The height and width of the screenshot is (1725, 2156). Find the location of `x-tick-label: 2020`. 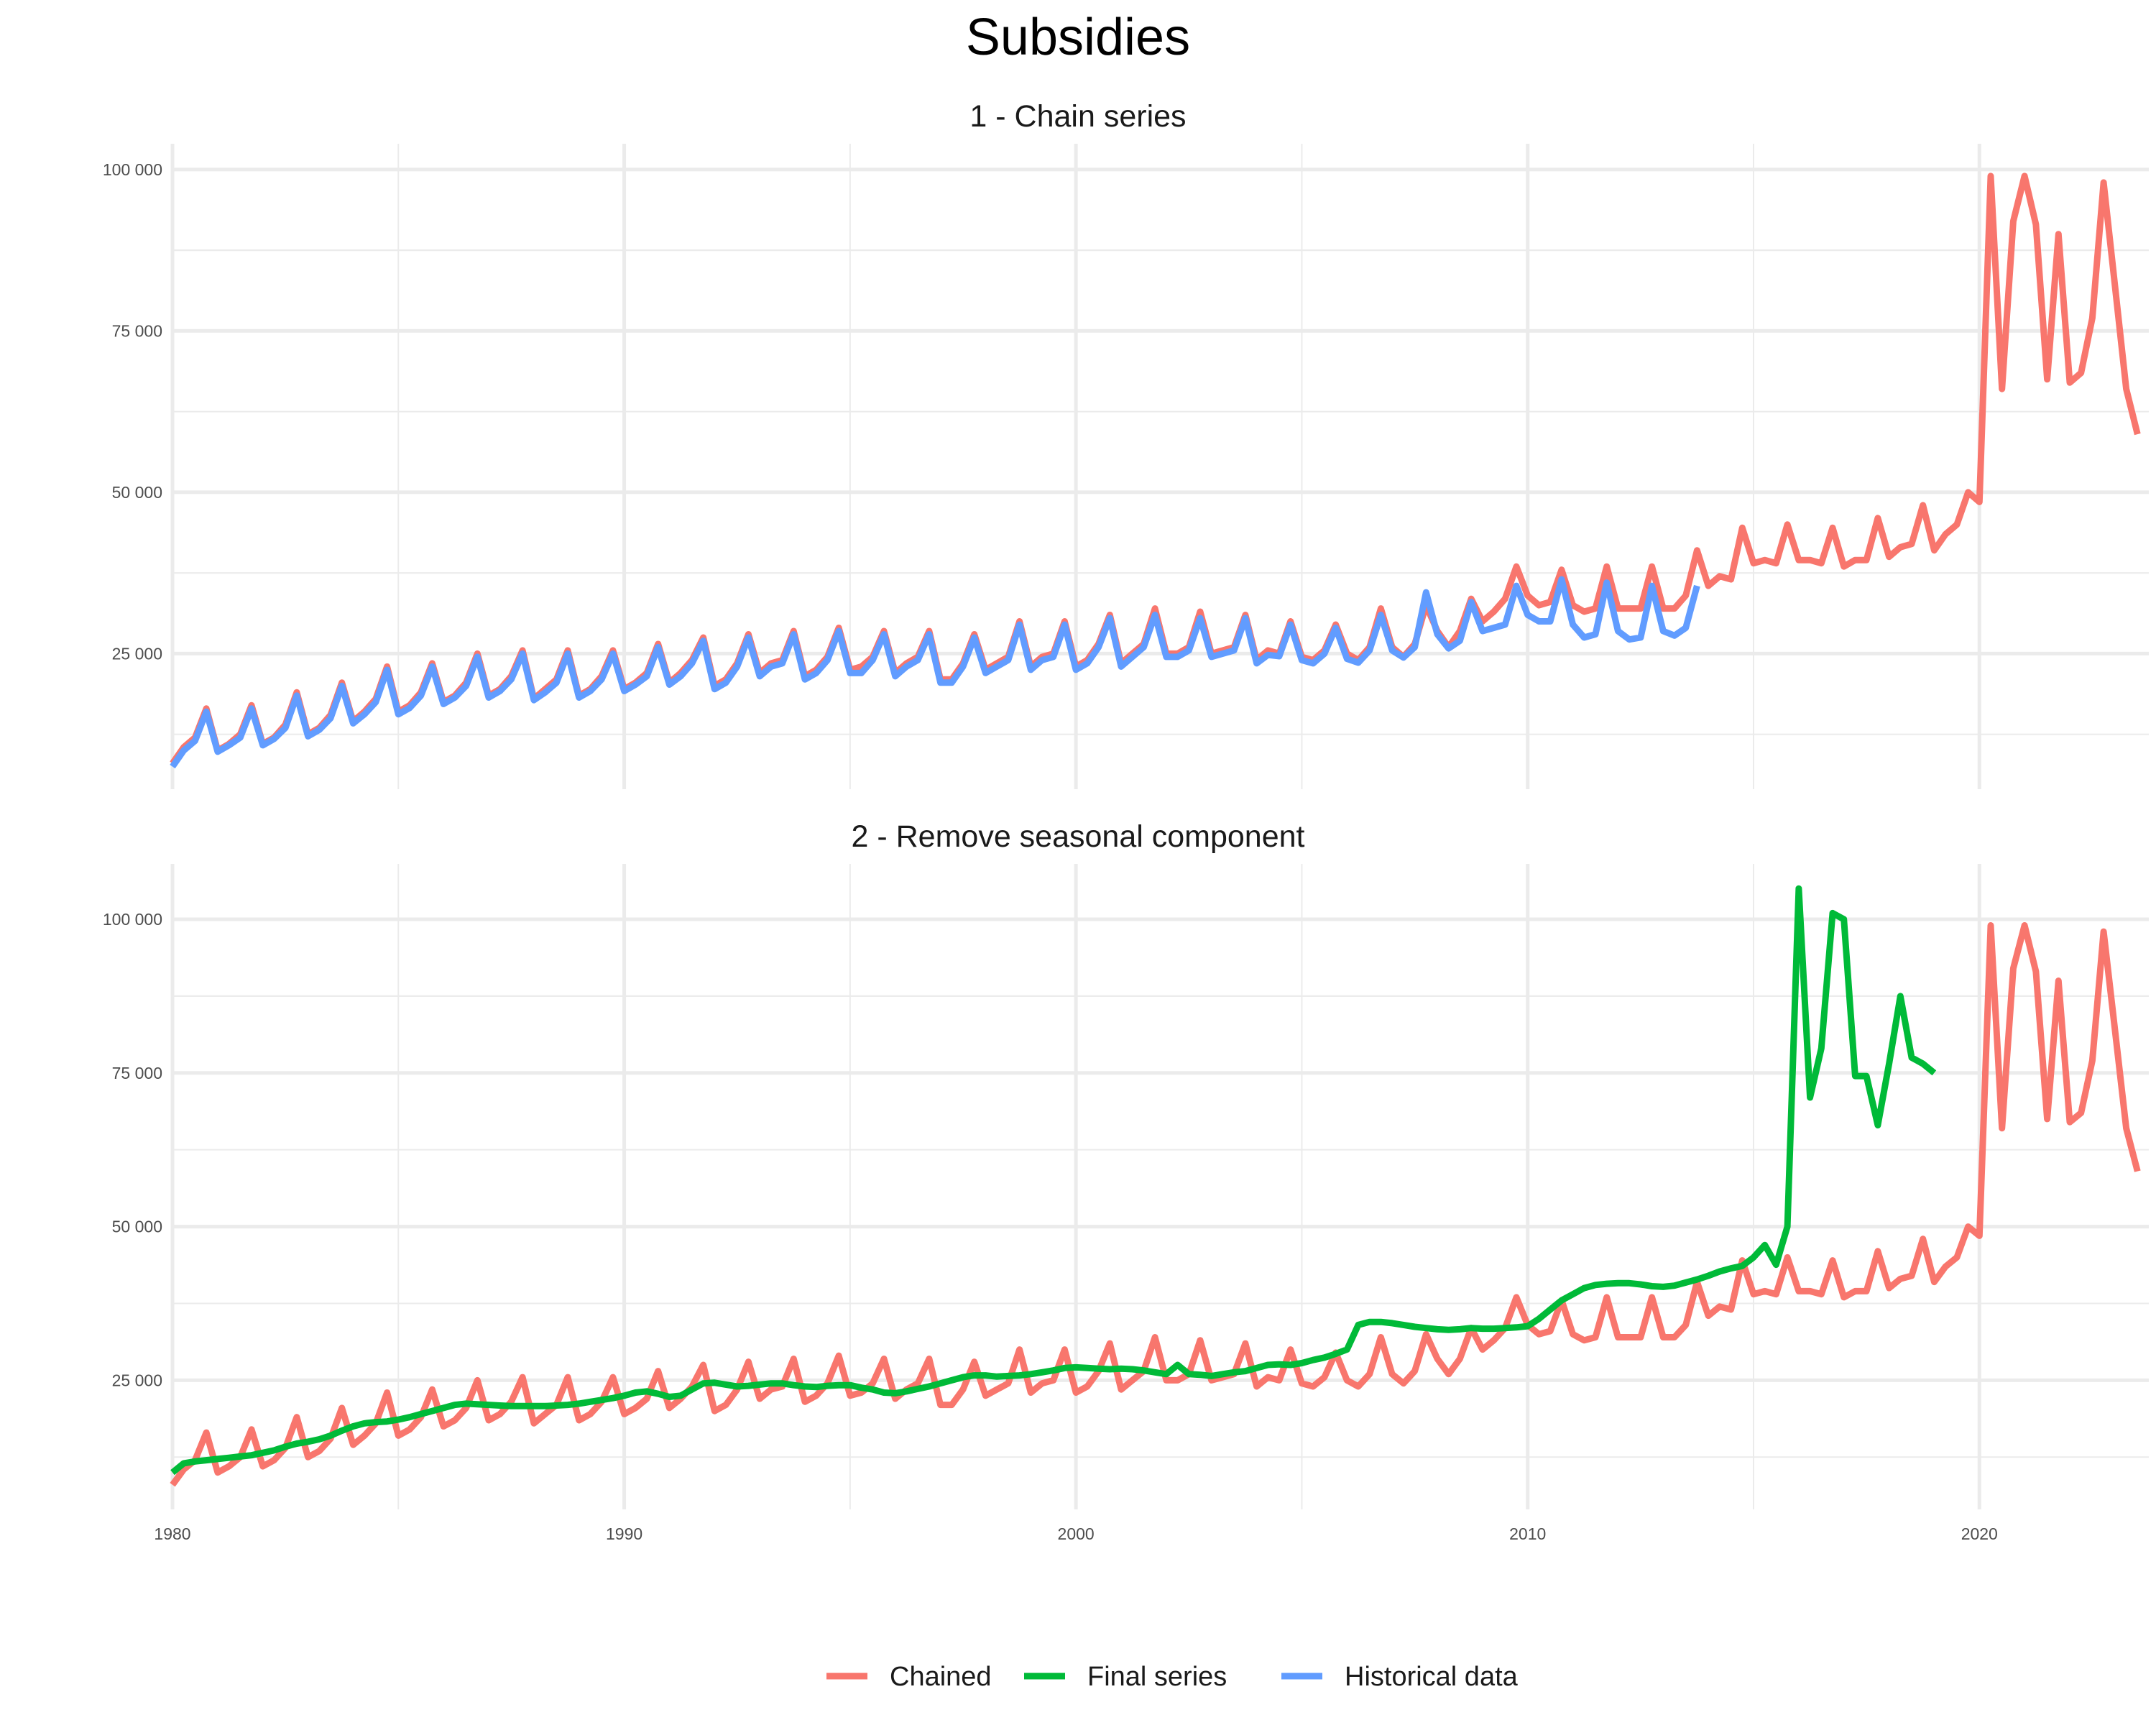

x-tick-label: 2020 is located at coordinates (1979, 1533).